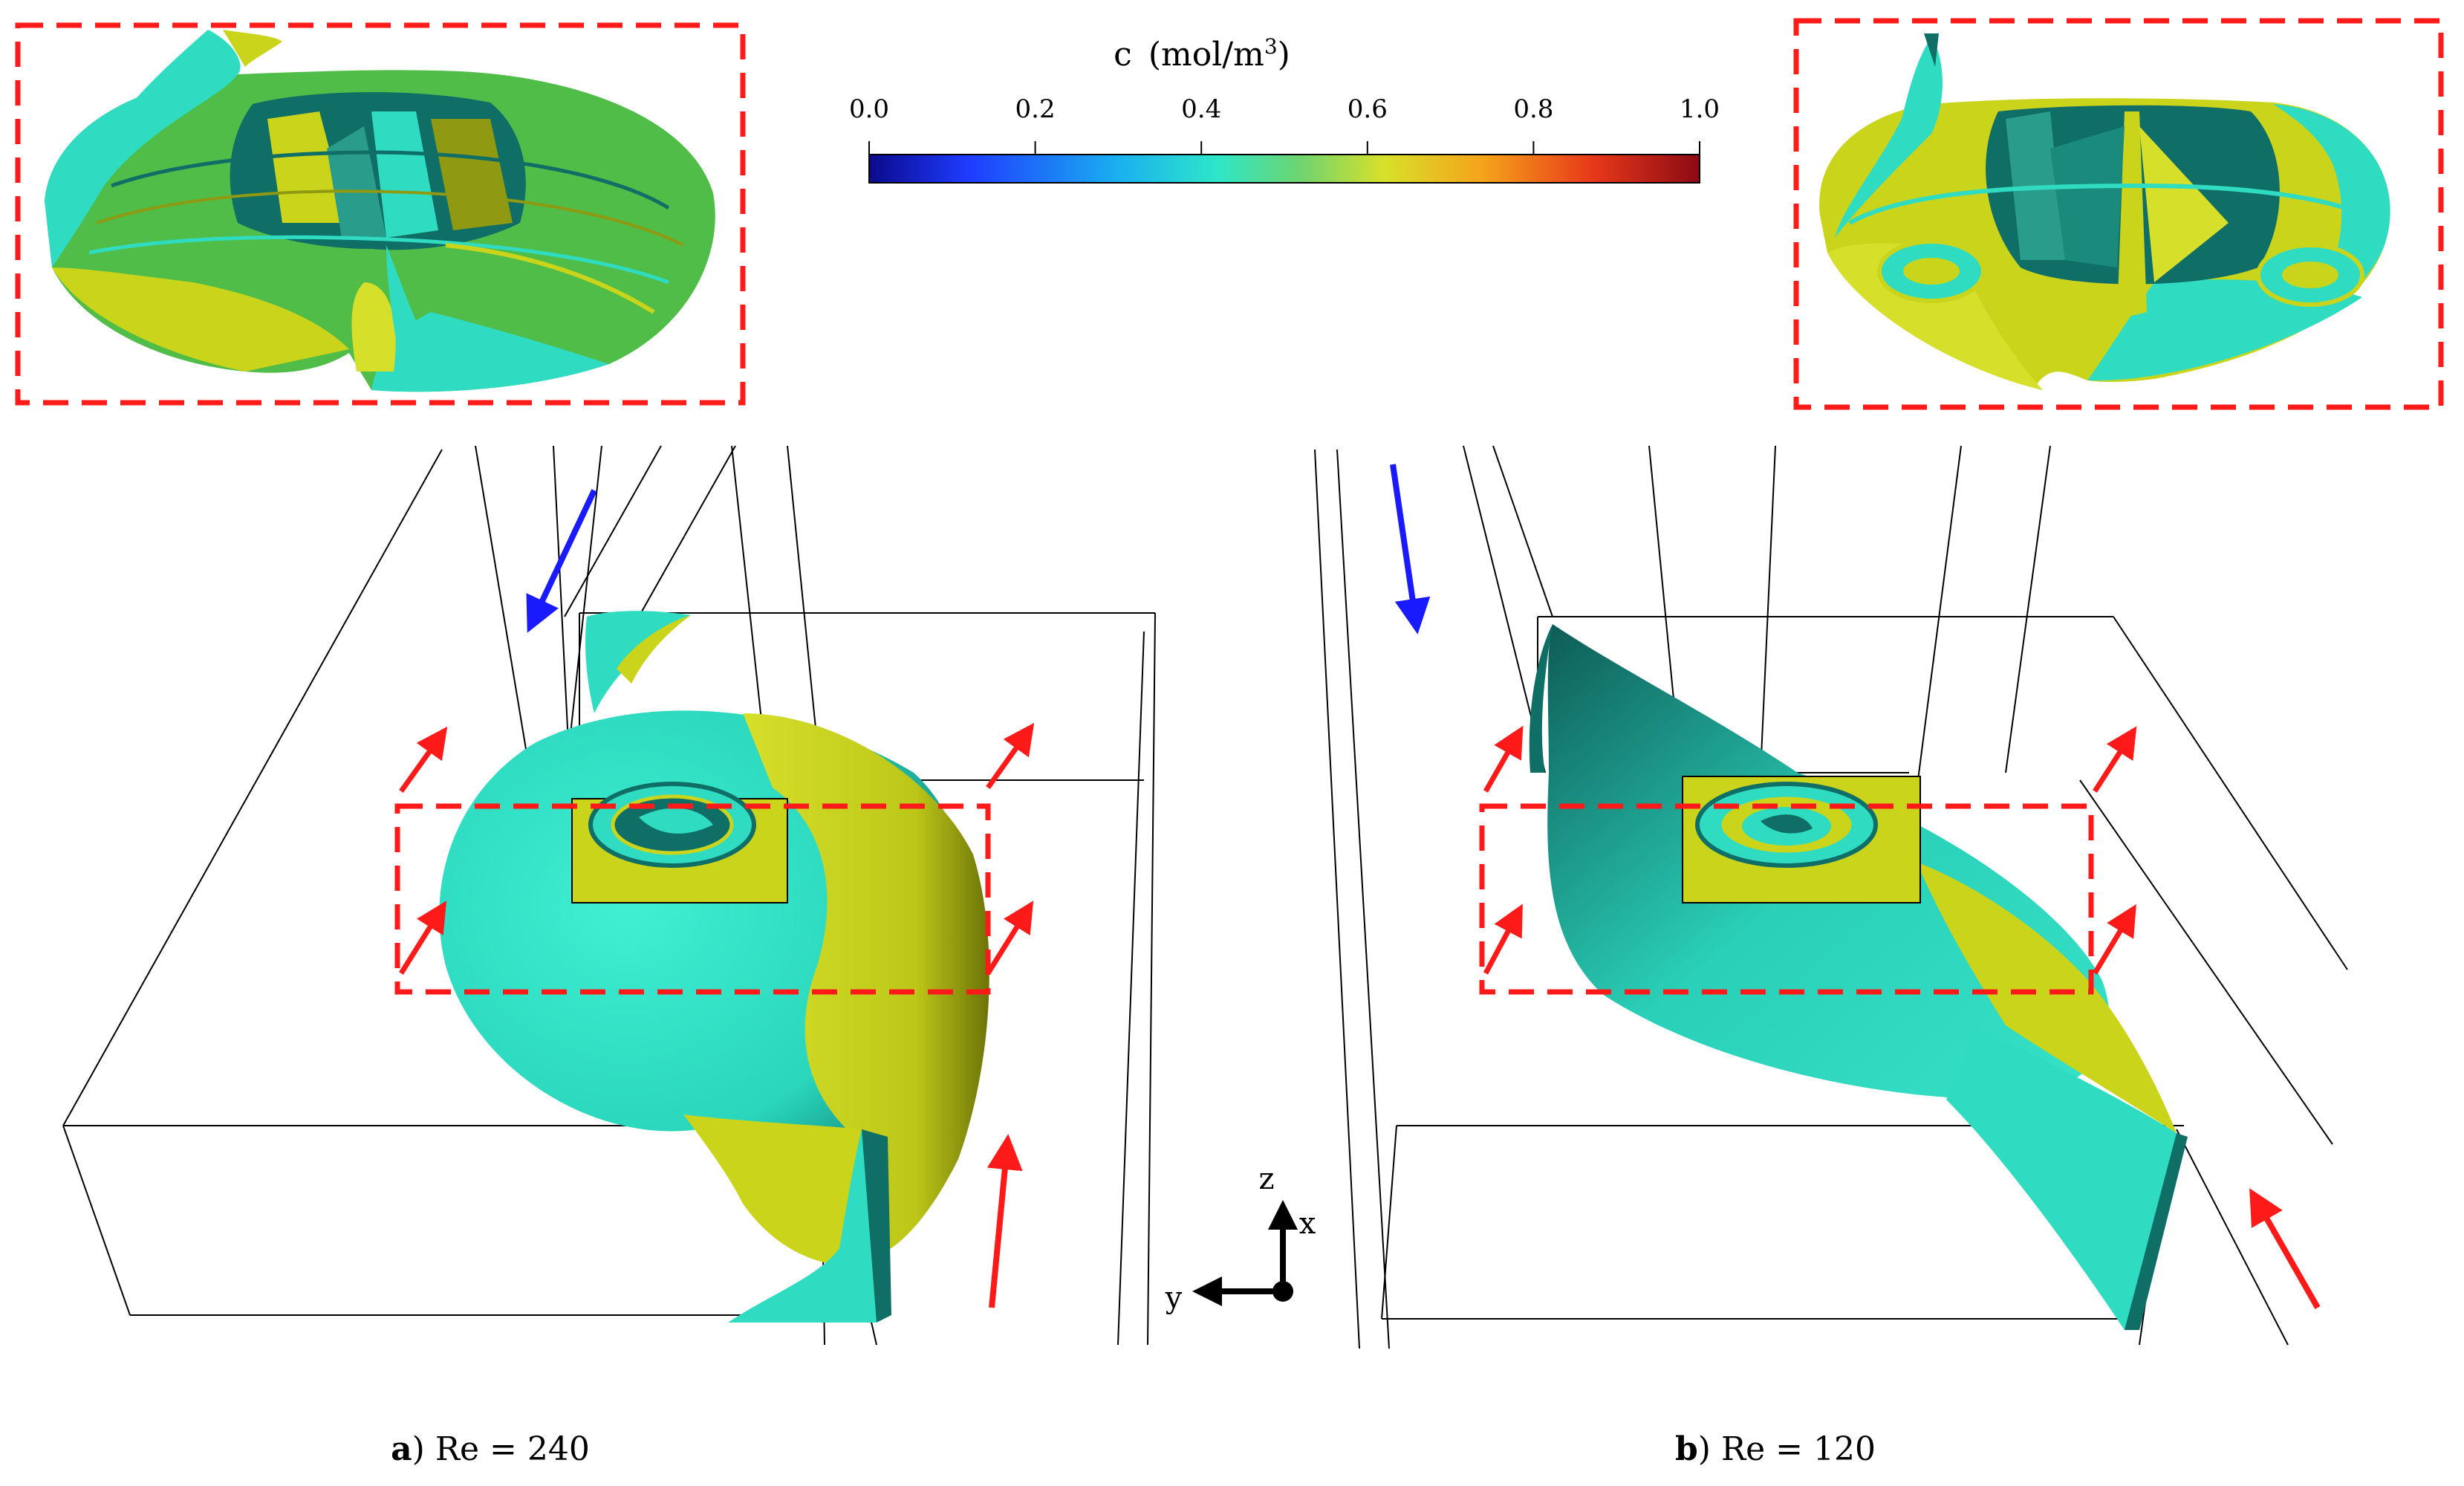 This screenshot has height=1486, width=2464. What do you see at coordinates (1284, 109) in the screenshot?
I see `colorbar: c (mol/m3) 0.0 0.2 0.4 0.6 0.8 1.0` at bounding box center [1284, 109].